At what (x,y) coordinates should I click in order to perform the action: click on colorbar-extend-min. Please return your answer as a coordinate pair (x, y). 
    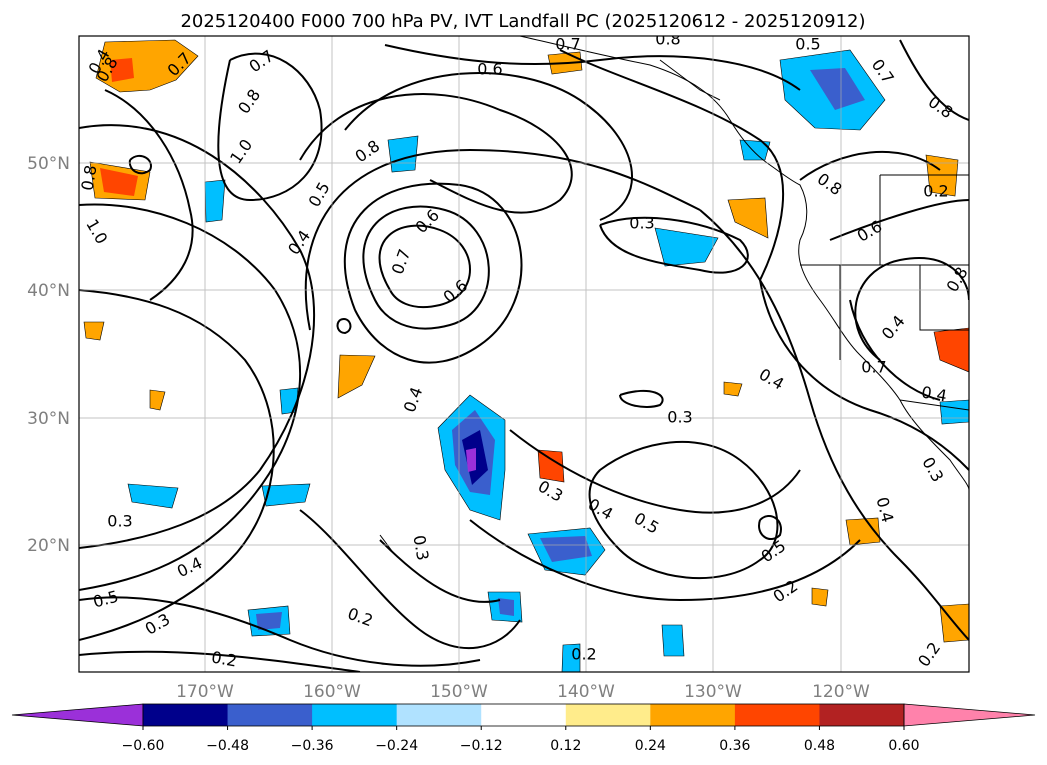
    Looking at the image, I should click on (77, 715).